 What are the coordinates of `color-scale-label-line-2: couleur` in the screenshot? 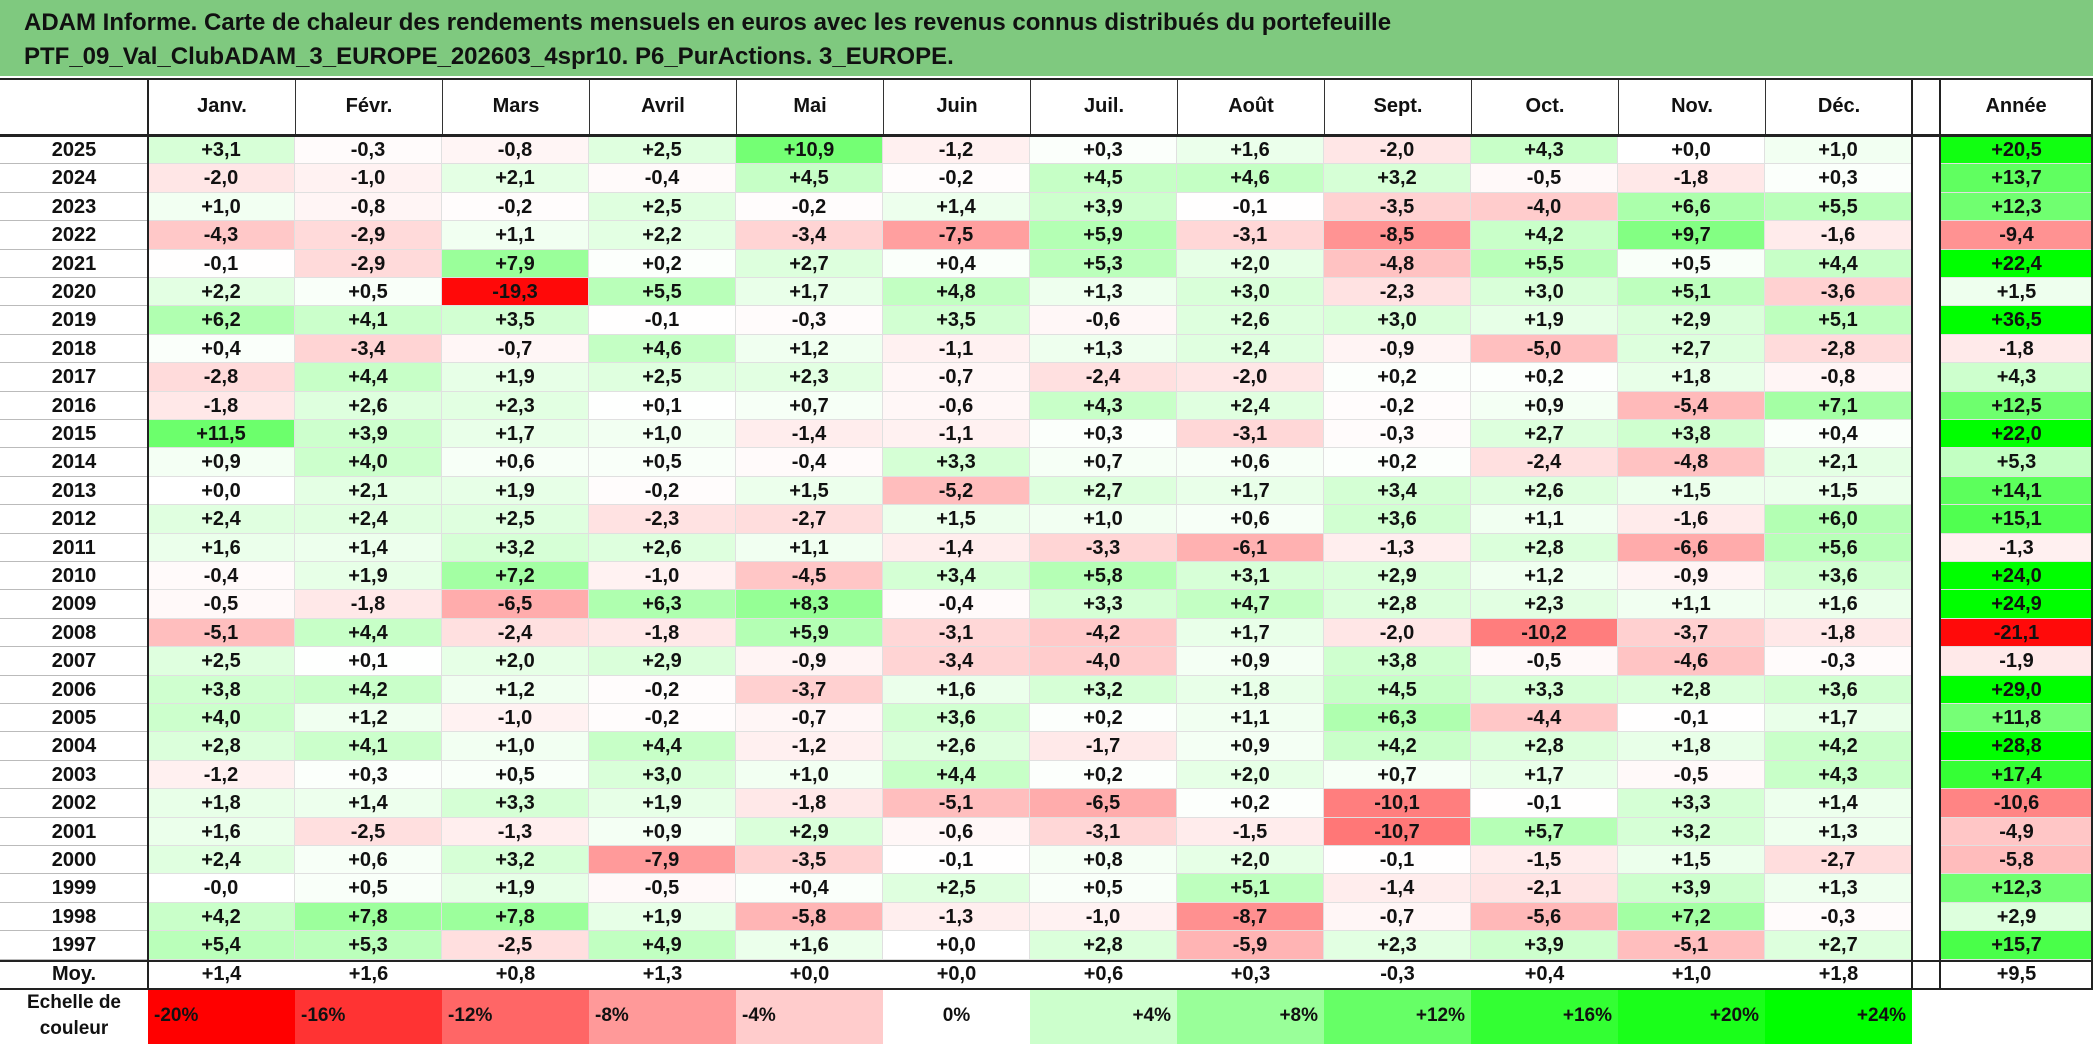 It's located at (74, 1028).